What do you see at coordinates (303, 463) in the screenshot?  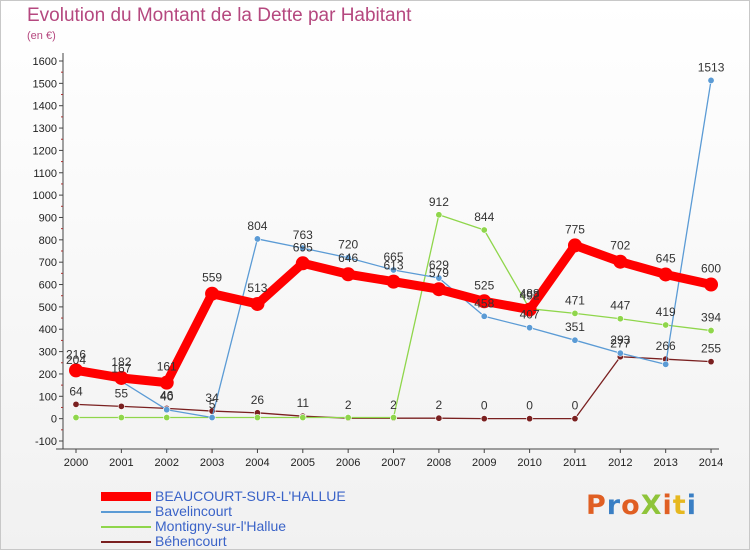 I see `x-tick-label: 2005` at bounding box center [303, 463].